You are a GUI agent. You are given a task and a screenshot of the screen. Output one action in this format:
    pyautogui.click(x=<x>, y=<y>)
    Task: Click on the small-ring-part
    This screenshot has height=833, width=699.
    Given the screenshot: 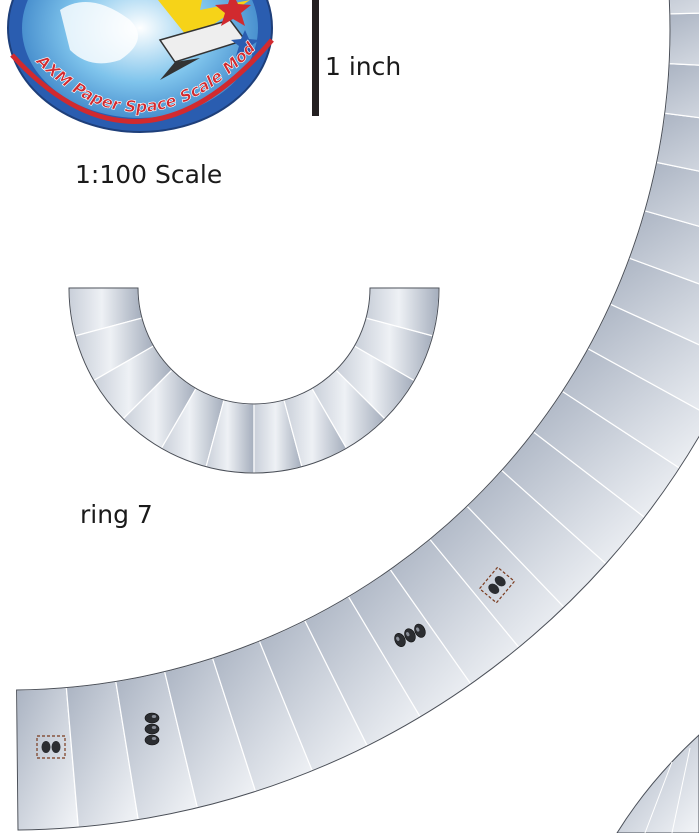 What is the action you would take?
    pyautogui.click(x=254, y=380)
    